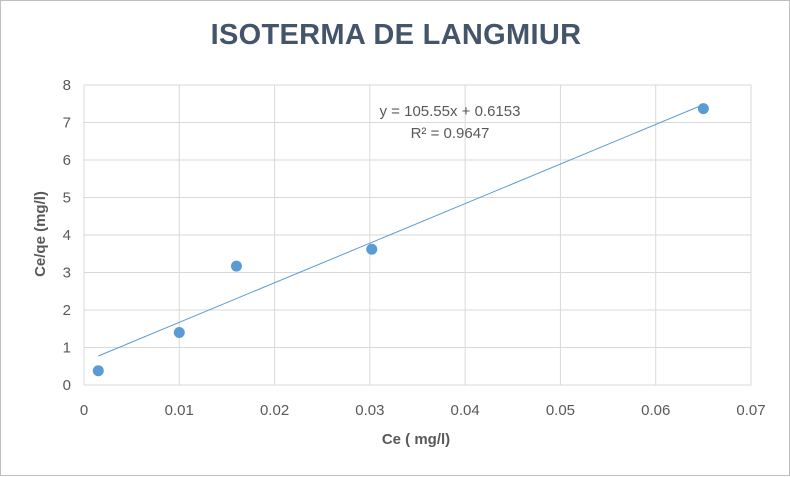  Describe the element at coordinates (369, 410) in the screenshot. I see `x-tick-label: 0.03` at that location.